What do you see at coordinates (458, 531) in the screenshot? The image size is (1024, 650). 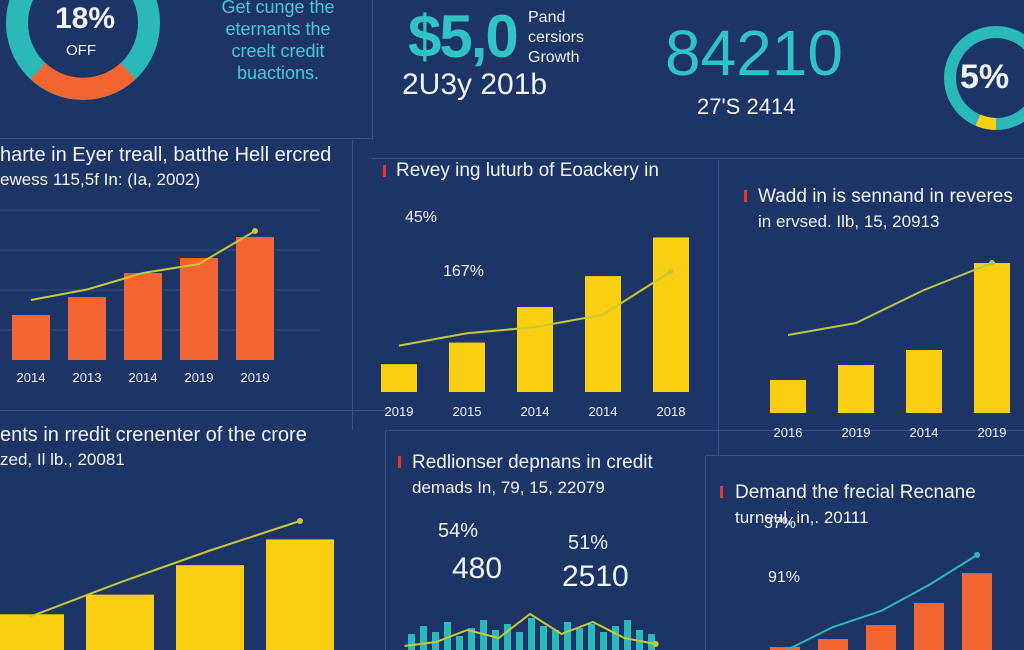 I see `chart5-stat-pct: 54%` at bounding box center [458, 531].